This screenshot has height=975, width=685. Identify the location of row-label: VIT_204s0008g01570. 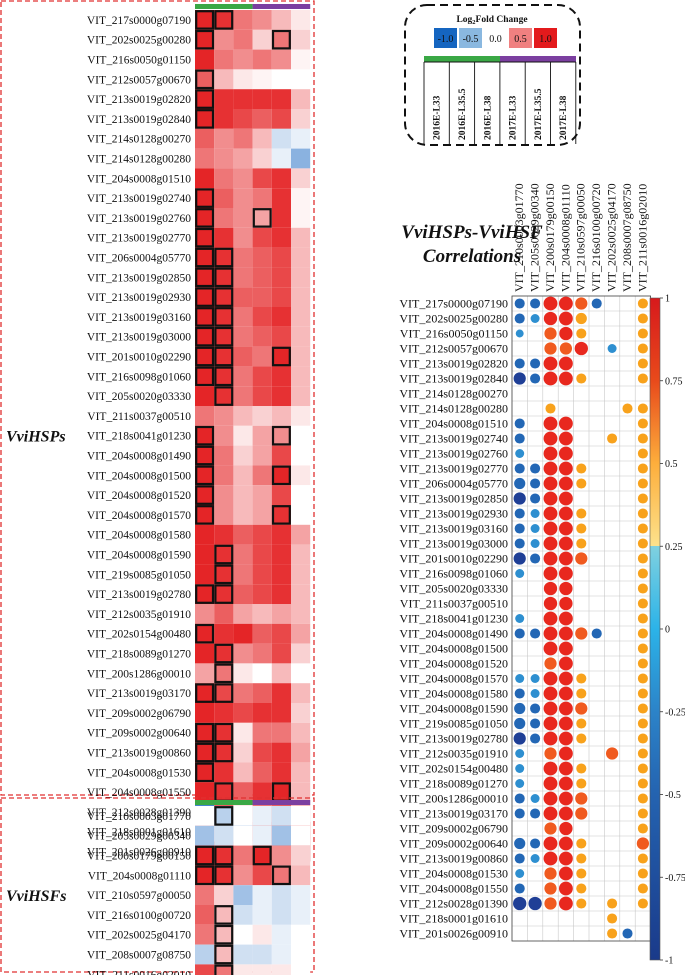
(139, 516).